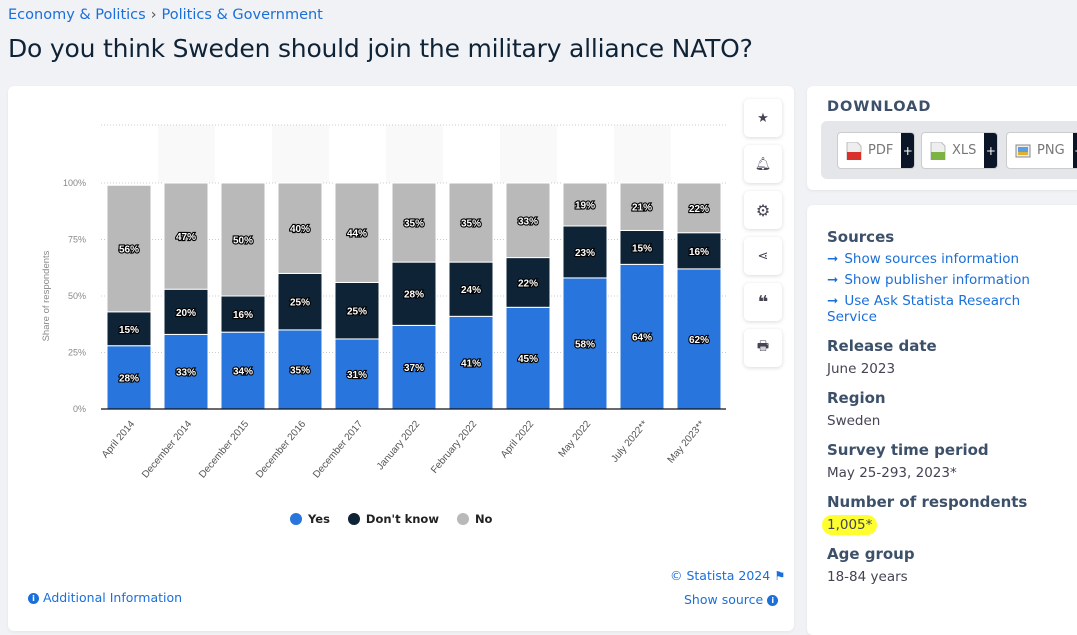  What do you see at coordinates (879, 107) in the screenshot?
I see `download-title: DOWNLOAD` at bounding box center [879, 107].